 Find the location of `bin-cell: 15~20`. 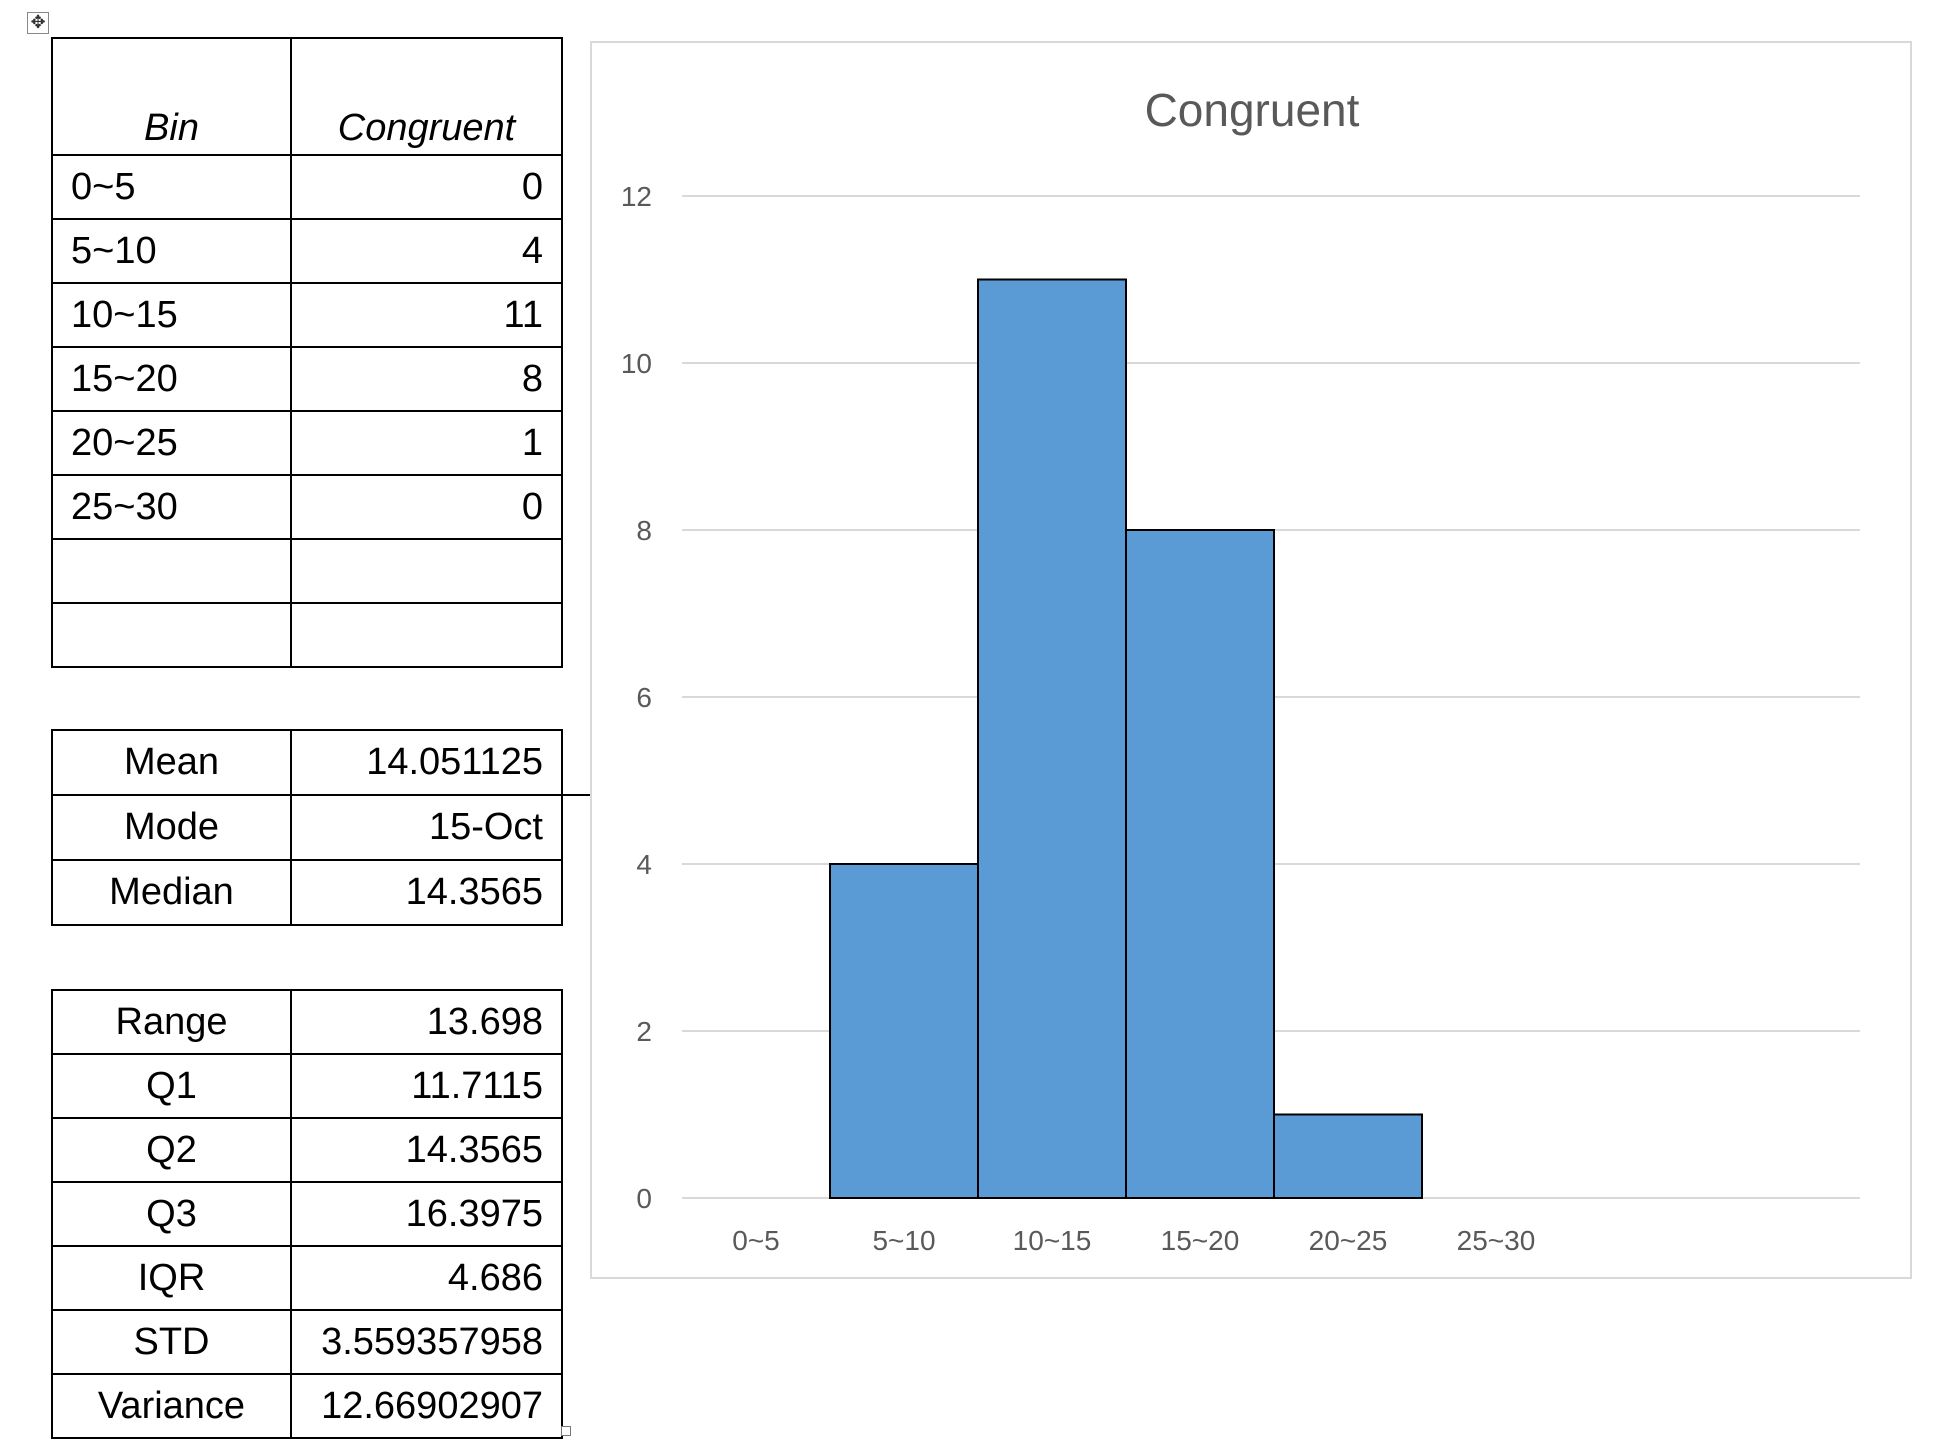

bin-cell: 15~20 is located at coordinates (171, 379).